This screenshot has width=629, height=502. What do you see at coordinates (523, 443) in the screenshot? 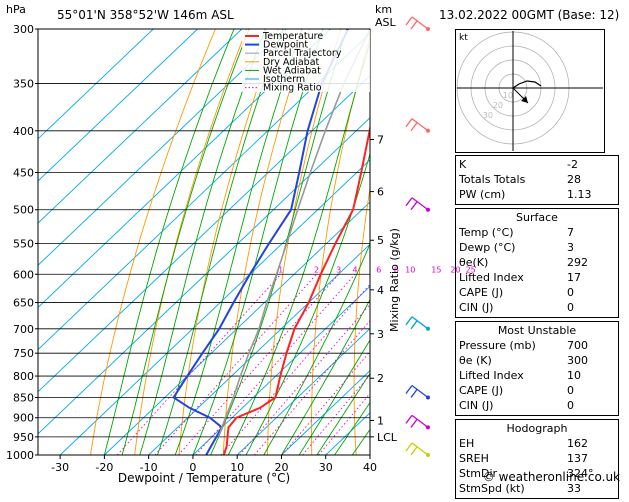
I see `hodograph-row: EH 162` at bounding box center [523, 443].